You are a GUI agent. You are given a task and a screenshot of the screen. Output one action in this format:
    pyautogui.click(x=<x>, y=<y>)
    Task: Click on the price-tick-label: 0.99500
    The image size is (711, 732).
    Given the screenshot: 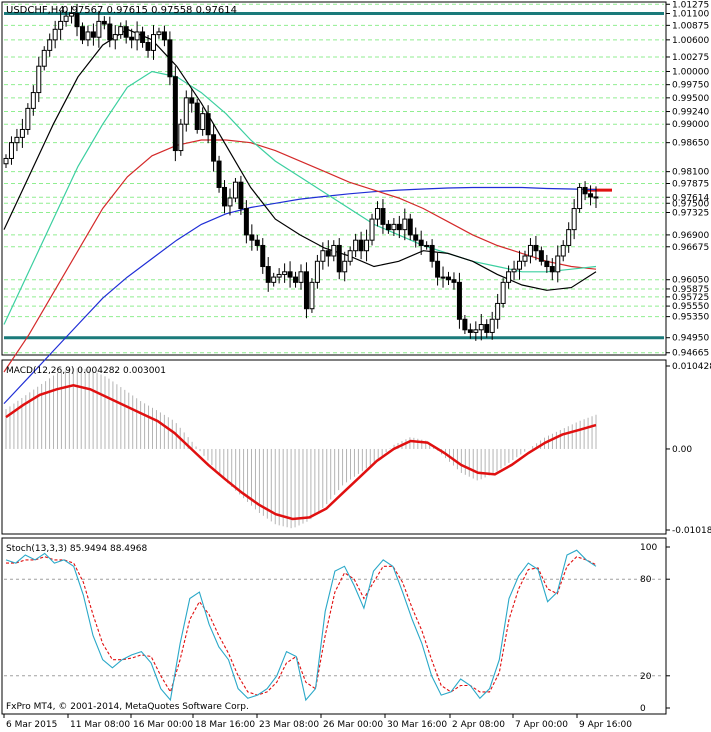 What is the action you would take?
    pyautogui.click(x=690, y=99)
    